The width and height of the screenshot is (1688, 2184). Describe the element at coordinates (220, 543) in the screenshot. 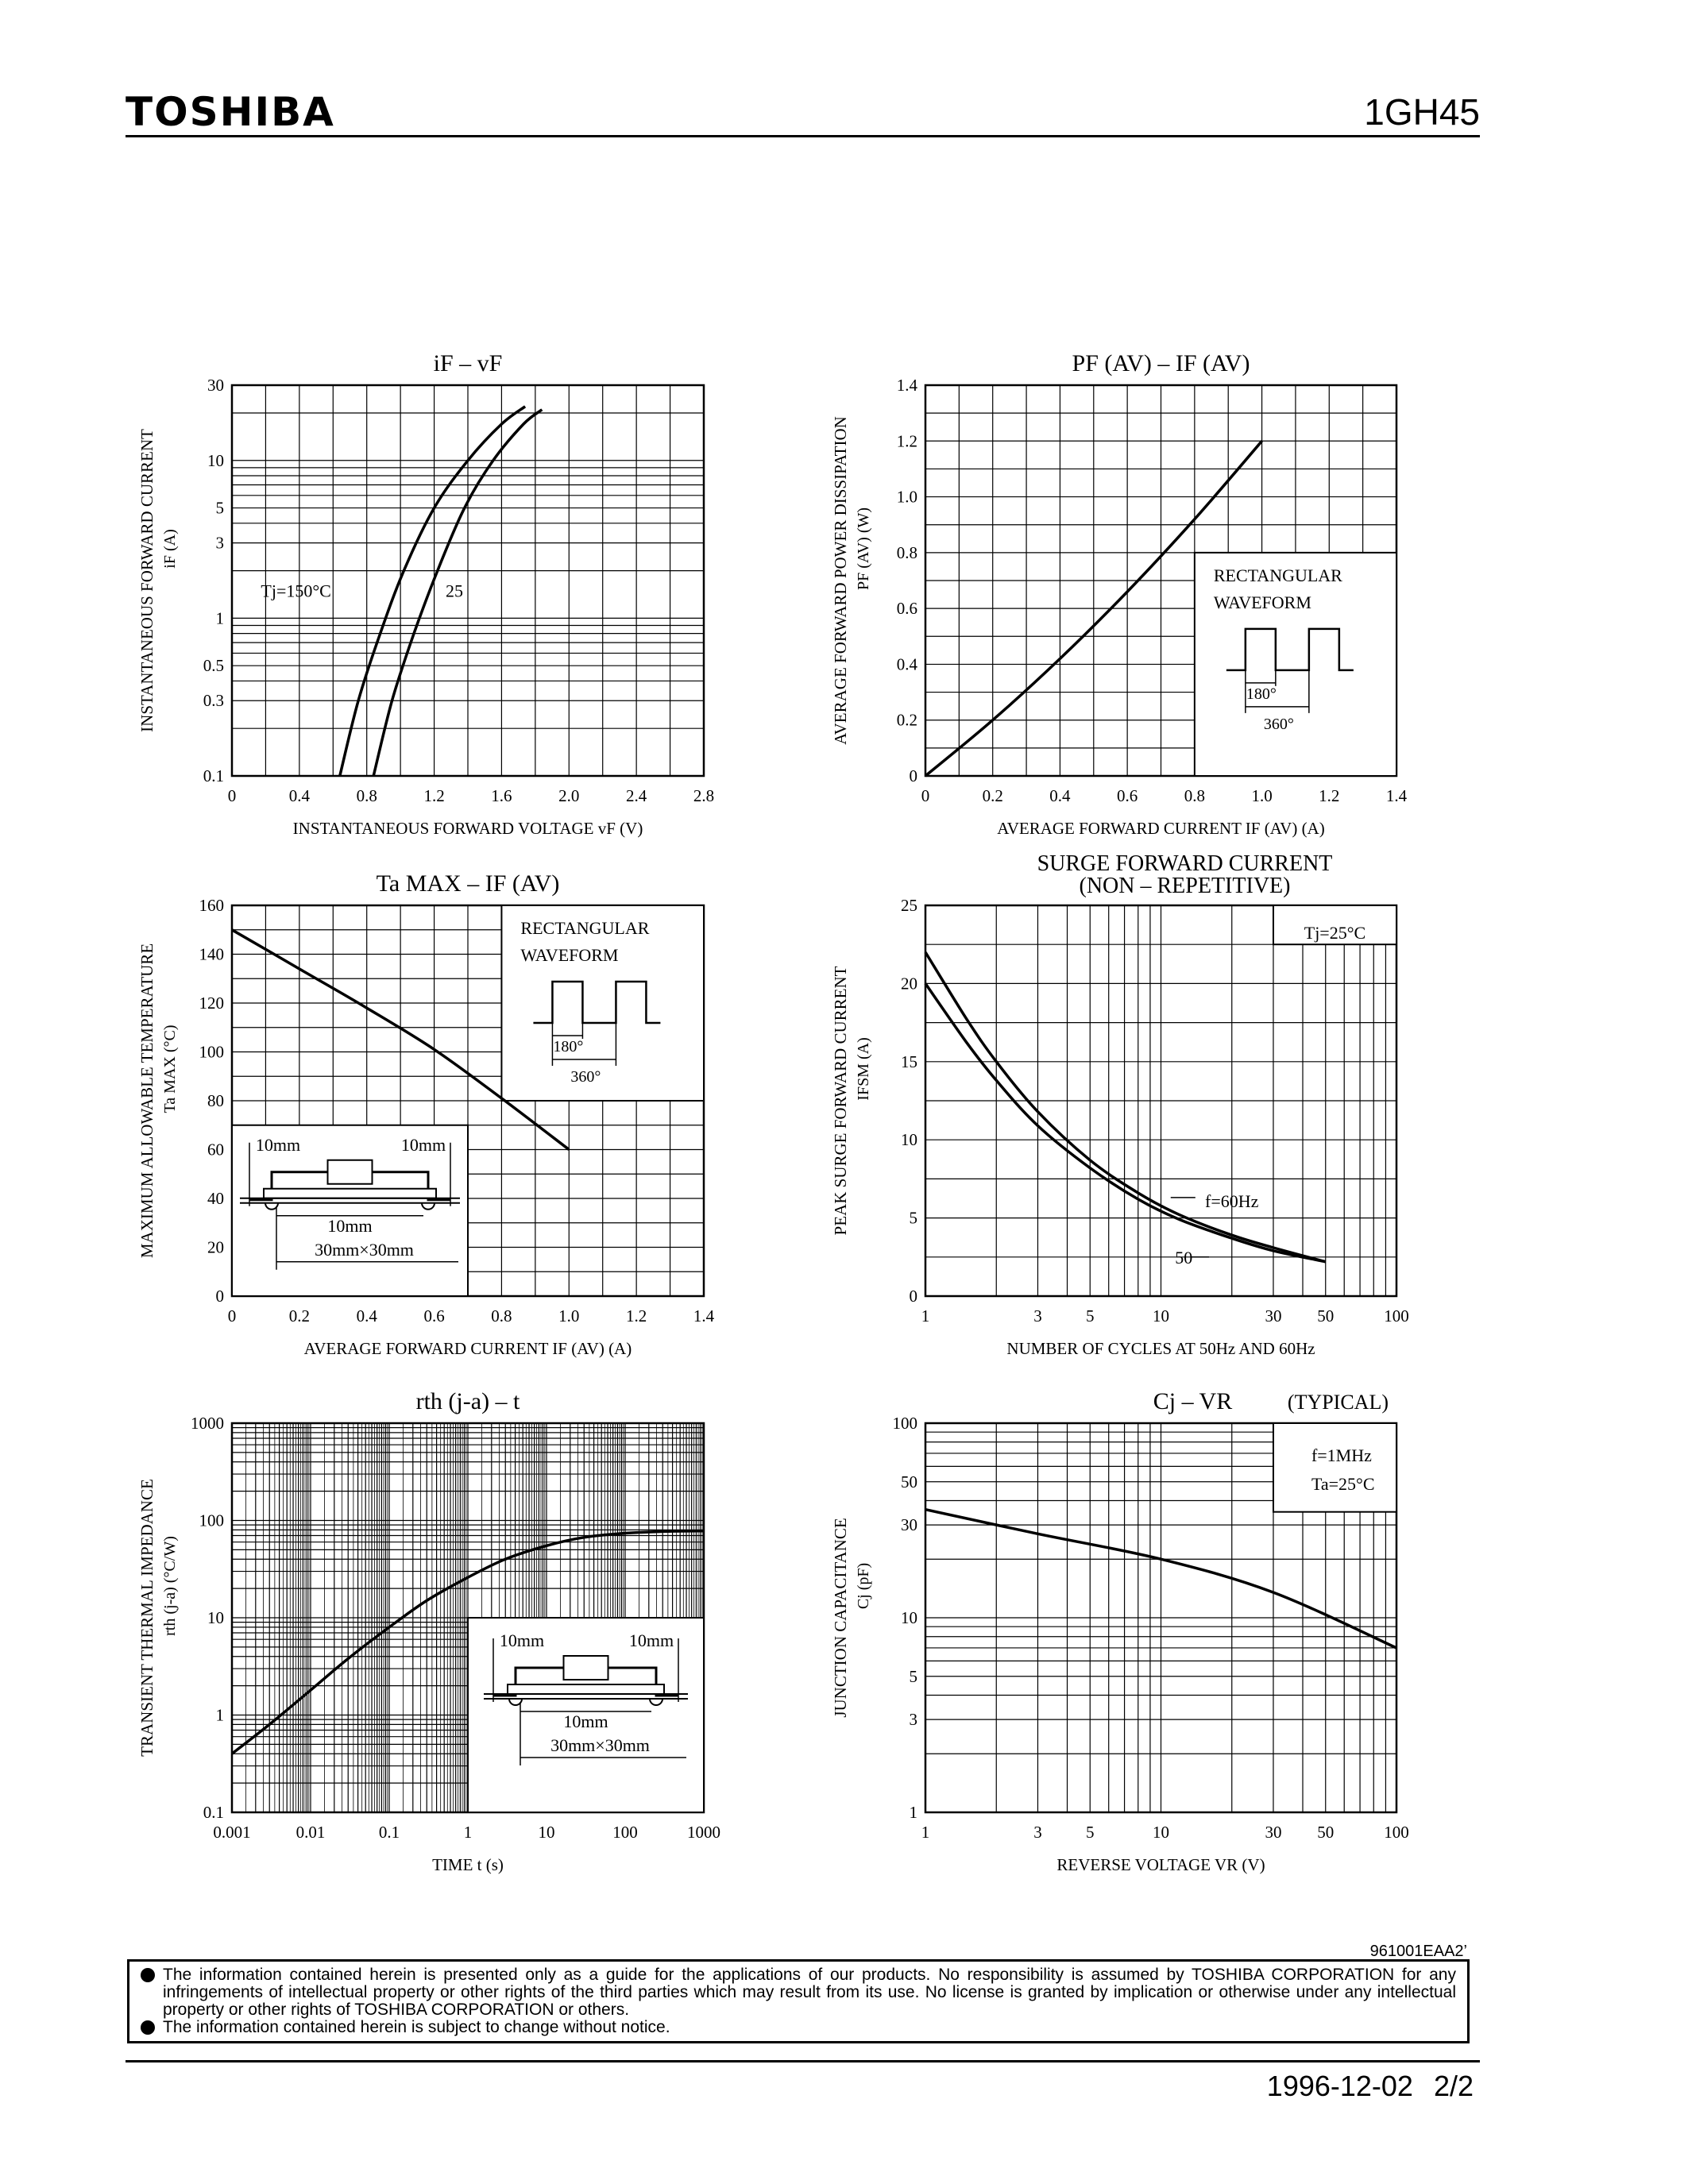

I see `y-tick-label: 3` at that location.